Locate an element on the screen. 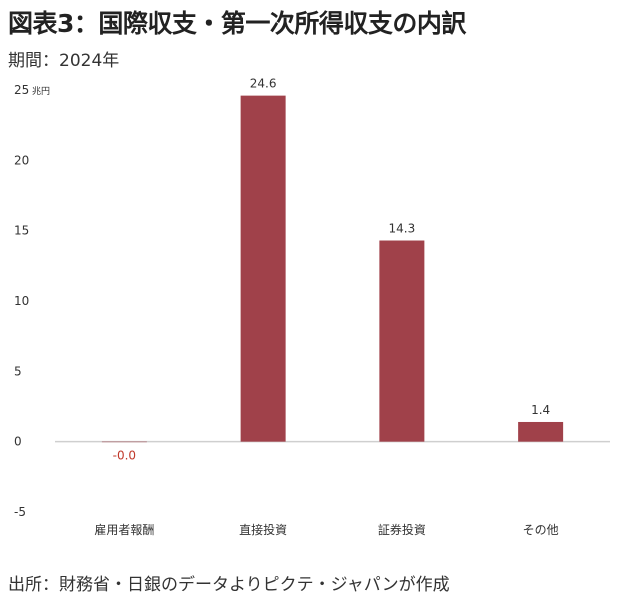 The width and height of the screenshot is (619, 601). y-tick-label: 25 is located at coordinates (21, 90).